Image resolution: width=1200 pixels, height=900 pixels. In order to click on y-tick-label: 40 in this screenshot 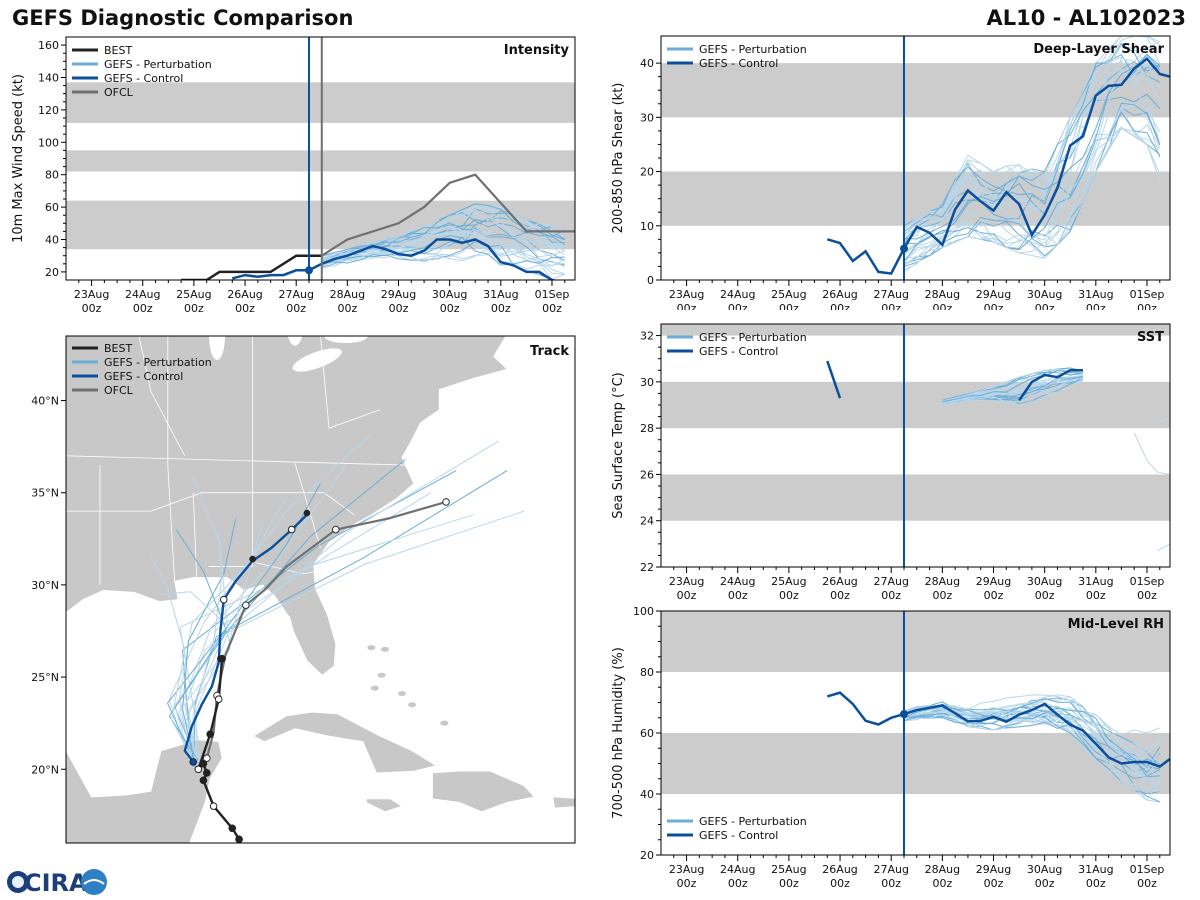, I will do `click(52, 240)`.